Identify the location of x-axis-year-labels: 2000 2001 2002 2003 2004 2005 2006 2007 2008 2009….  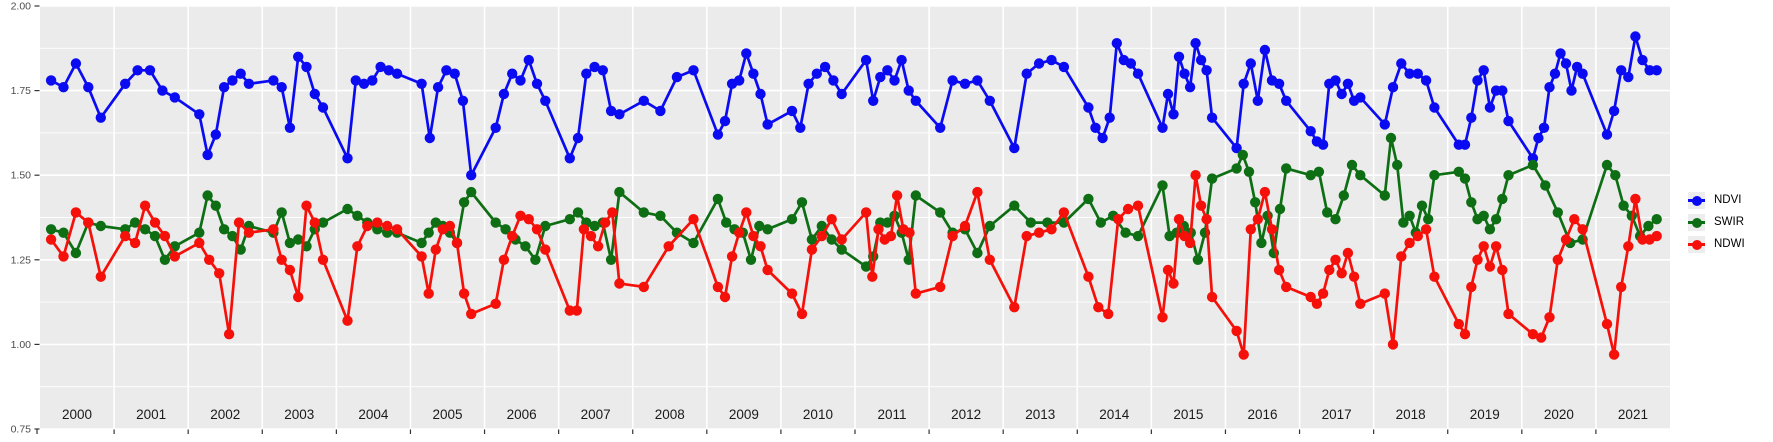
(855, 414).